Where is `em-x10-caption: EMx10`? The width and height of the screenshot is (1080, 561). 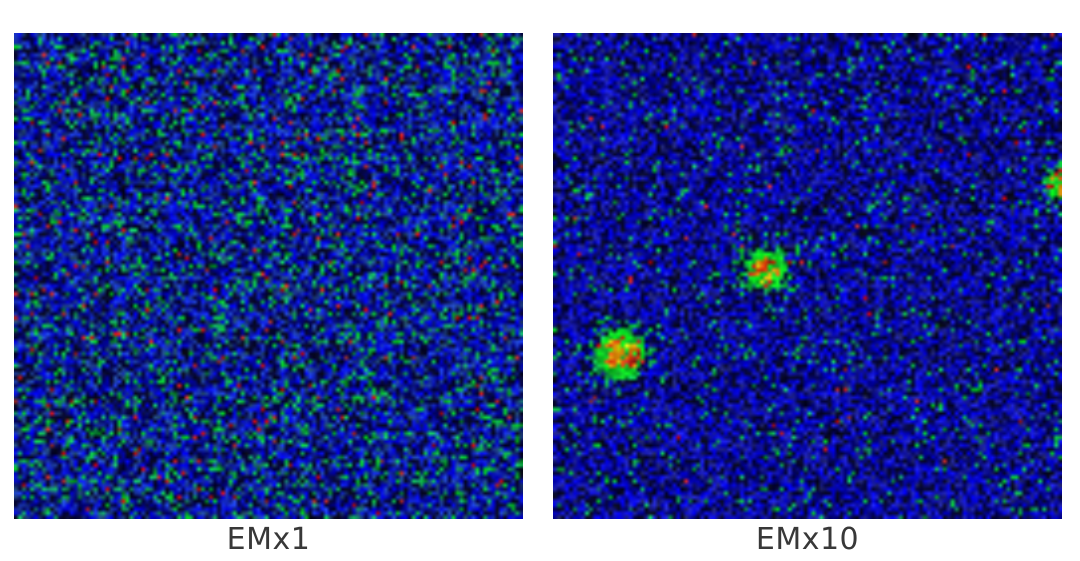
em-x10-caption: EMx10 is located at coordinates (807, 539).